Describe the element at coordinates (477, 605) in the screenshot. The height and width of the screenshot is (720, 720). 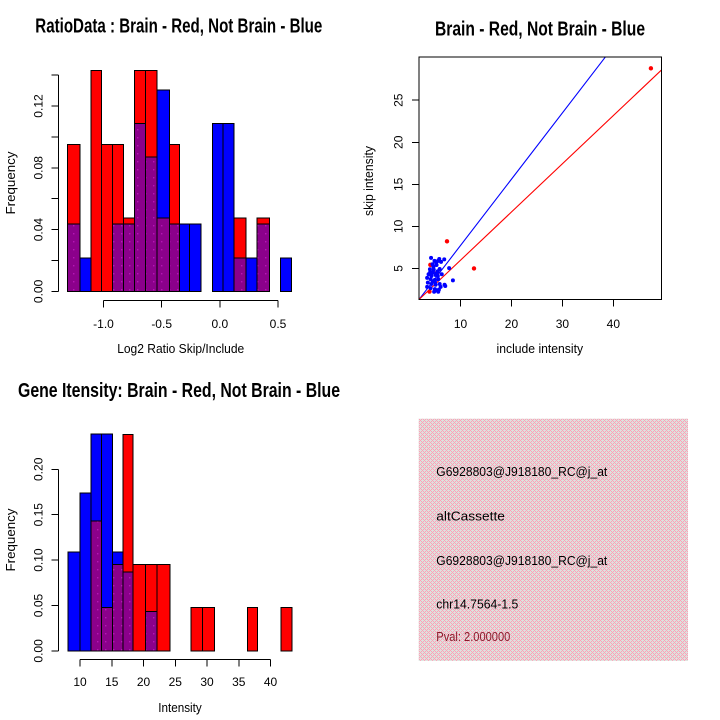
I see `info-line-chromosome-location: chr14.7564-1.5` at that location.